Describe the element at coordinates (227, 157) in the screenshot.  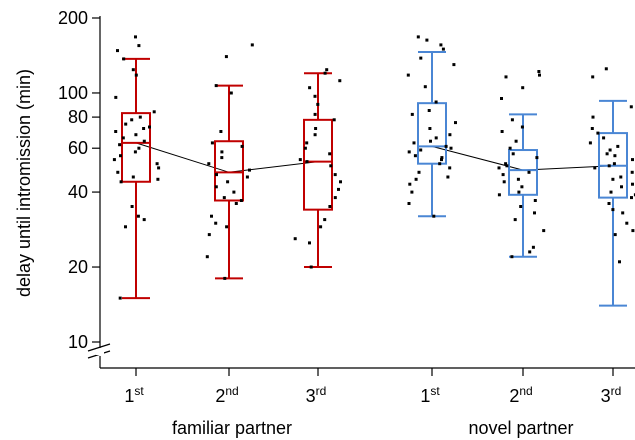
I see `mean-line` at that location.